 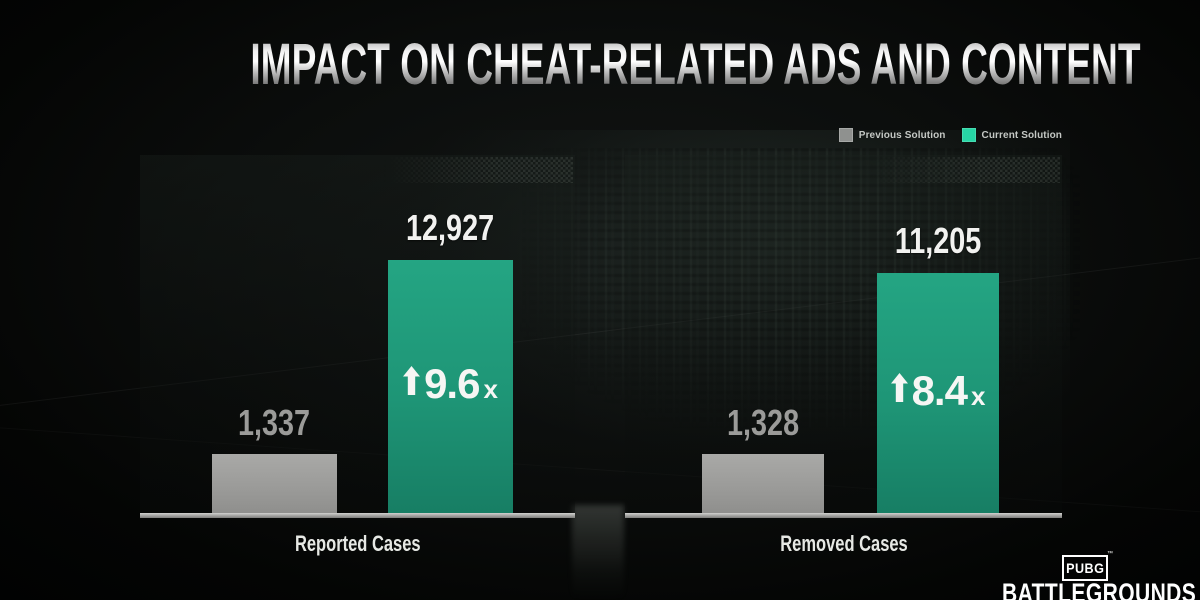 I want to click on bar-previous-removed, so click(x=763, y=483).